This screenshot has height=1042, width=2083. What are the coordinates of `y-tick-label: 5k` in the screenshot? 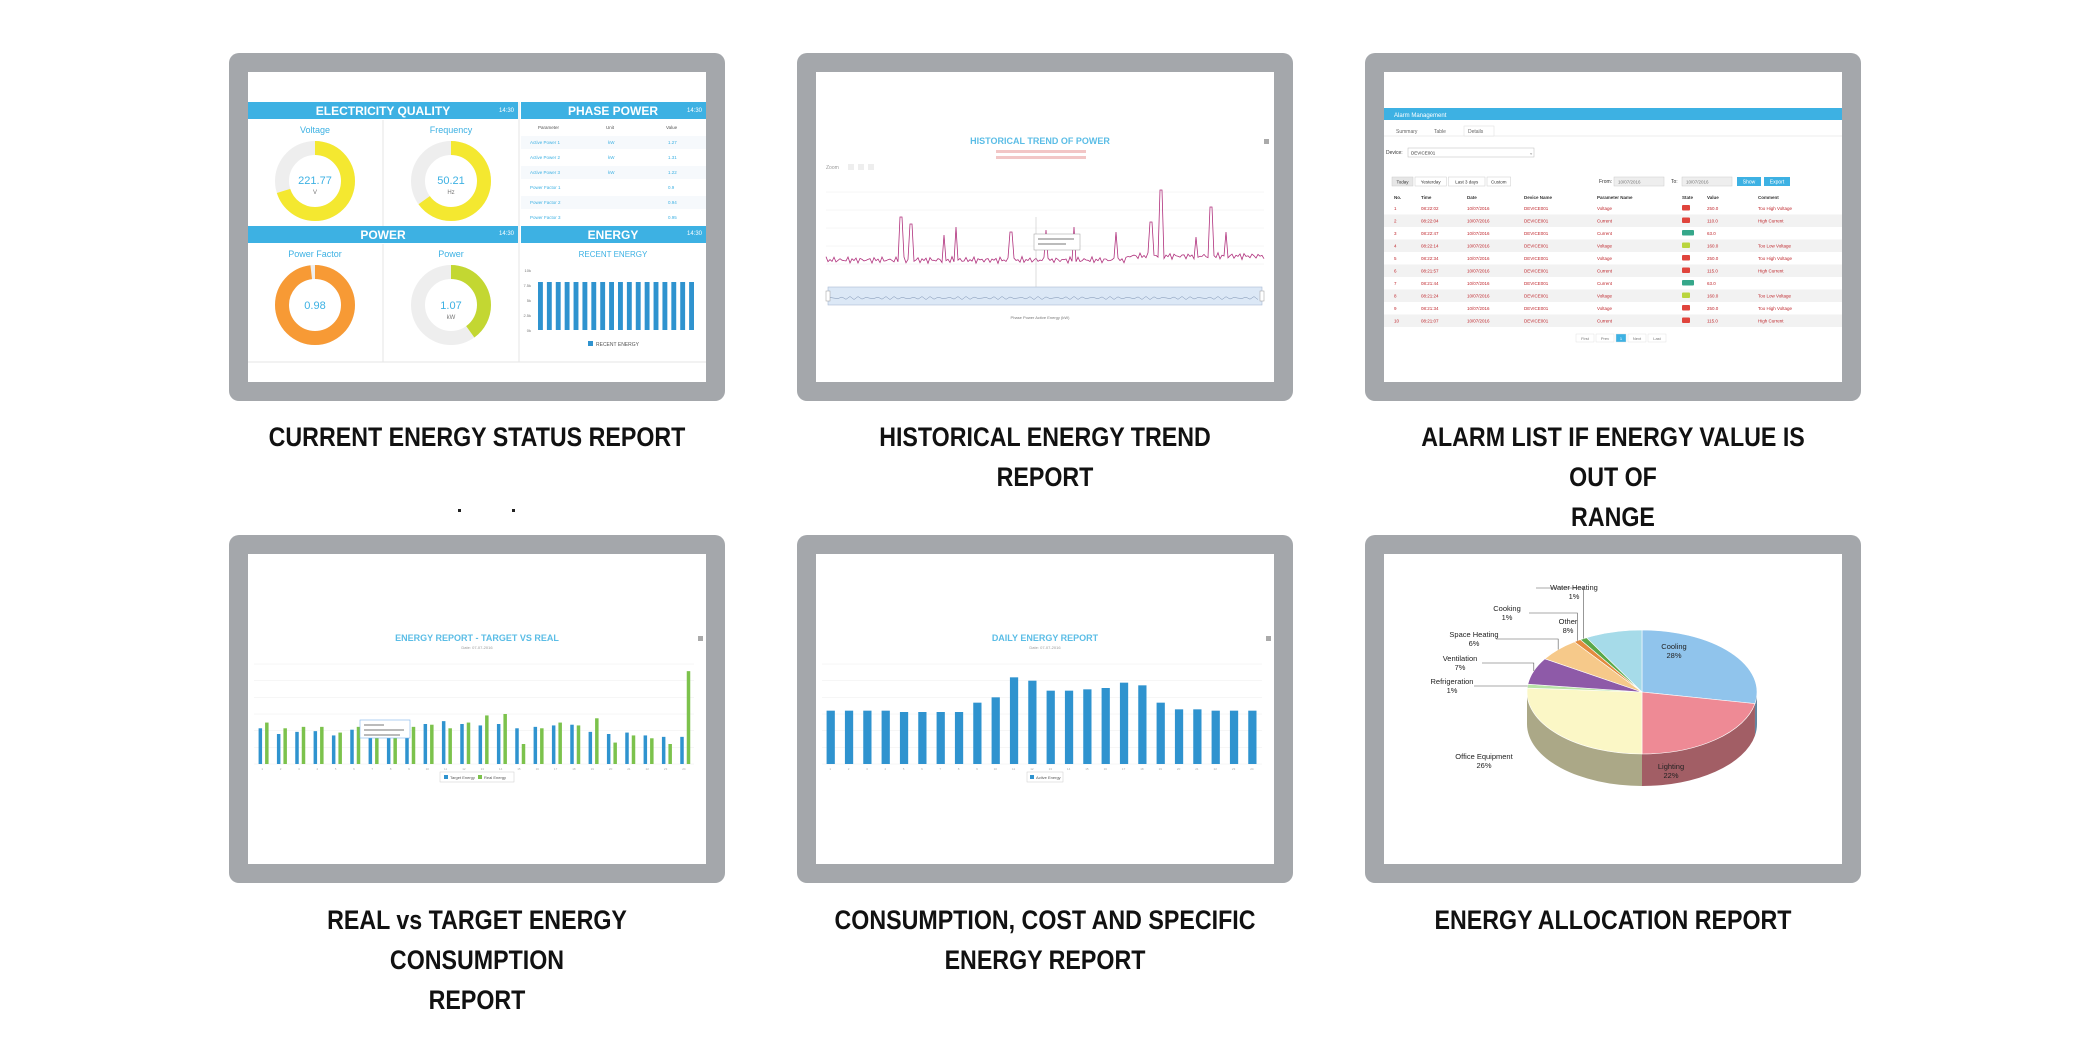 It's located at (529, 300).